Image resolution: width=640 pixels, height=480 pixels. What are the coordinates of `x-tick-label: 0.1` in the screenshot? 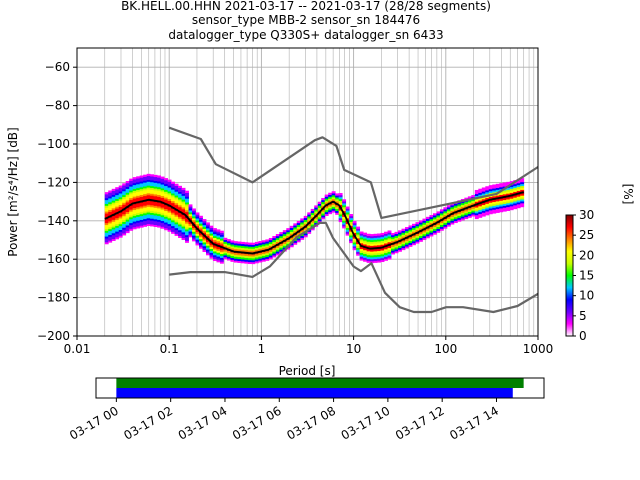 It's located at (169, 349).